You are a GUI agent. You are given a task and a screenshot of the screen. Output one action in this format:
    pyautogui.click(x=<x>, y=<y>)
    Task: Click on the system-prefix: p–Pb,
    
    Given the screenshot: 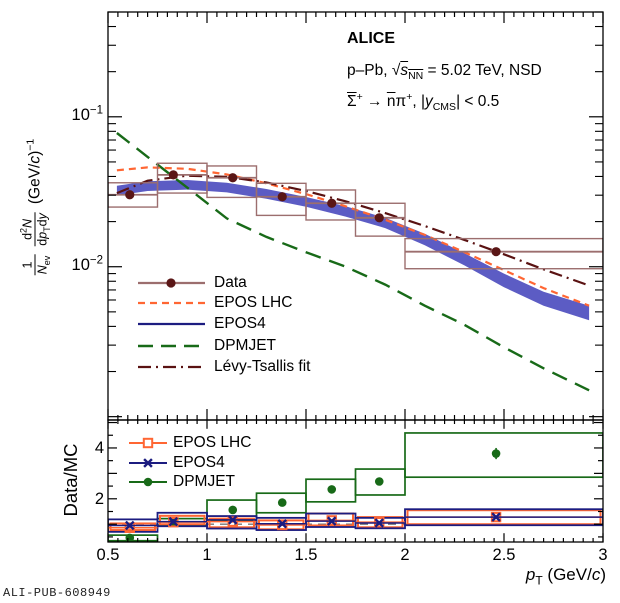 What is the action you would take?
    pyautogui.click(x=369, y=70)
    